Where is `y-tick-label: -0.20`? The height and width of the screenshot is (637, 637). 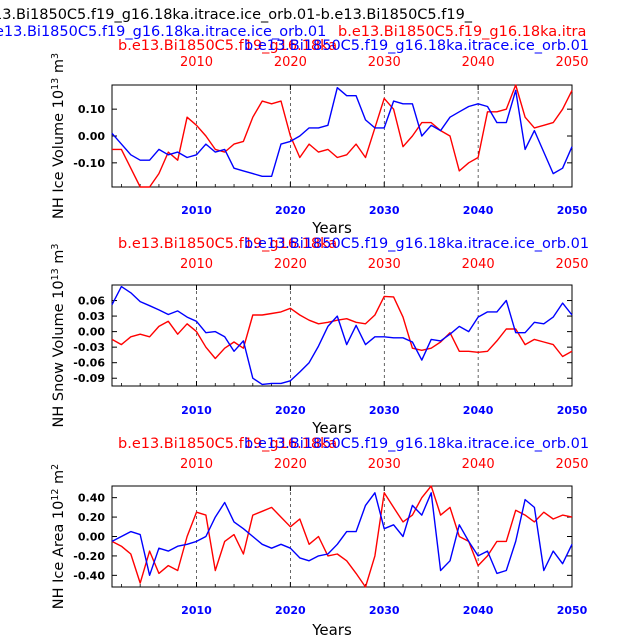 y-tick-label: -0.20 is located at coordinates (89, 556).